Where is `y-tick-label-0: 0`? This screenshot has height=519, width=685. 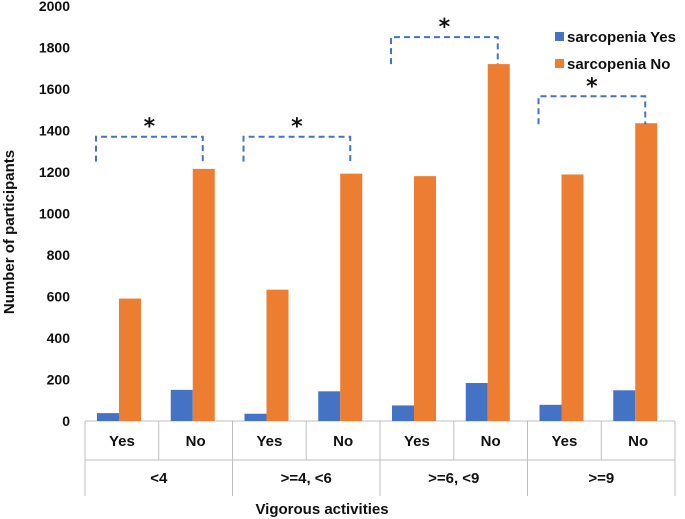 y-tick-label-0: 0 is located at coordinates (66, 421).